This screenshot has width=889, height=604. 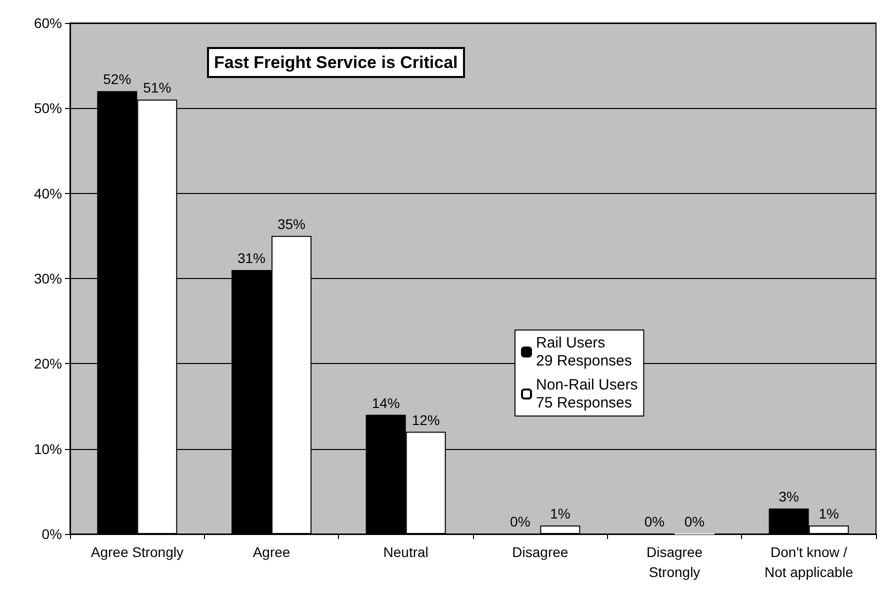 I want to click on legend-label: Non-Rail Users 75 Responses, so click(x=587, y=394).